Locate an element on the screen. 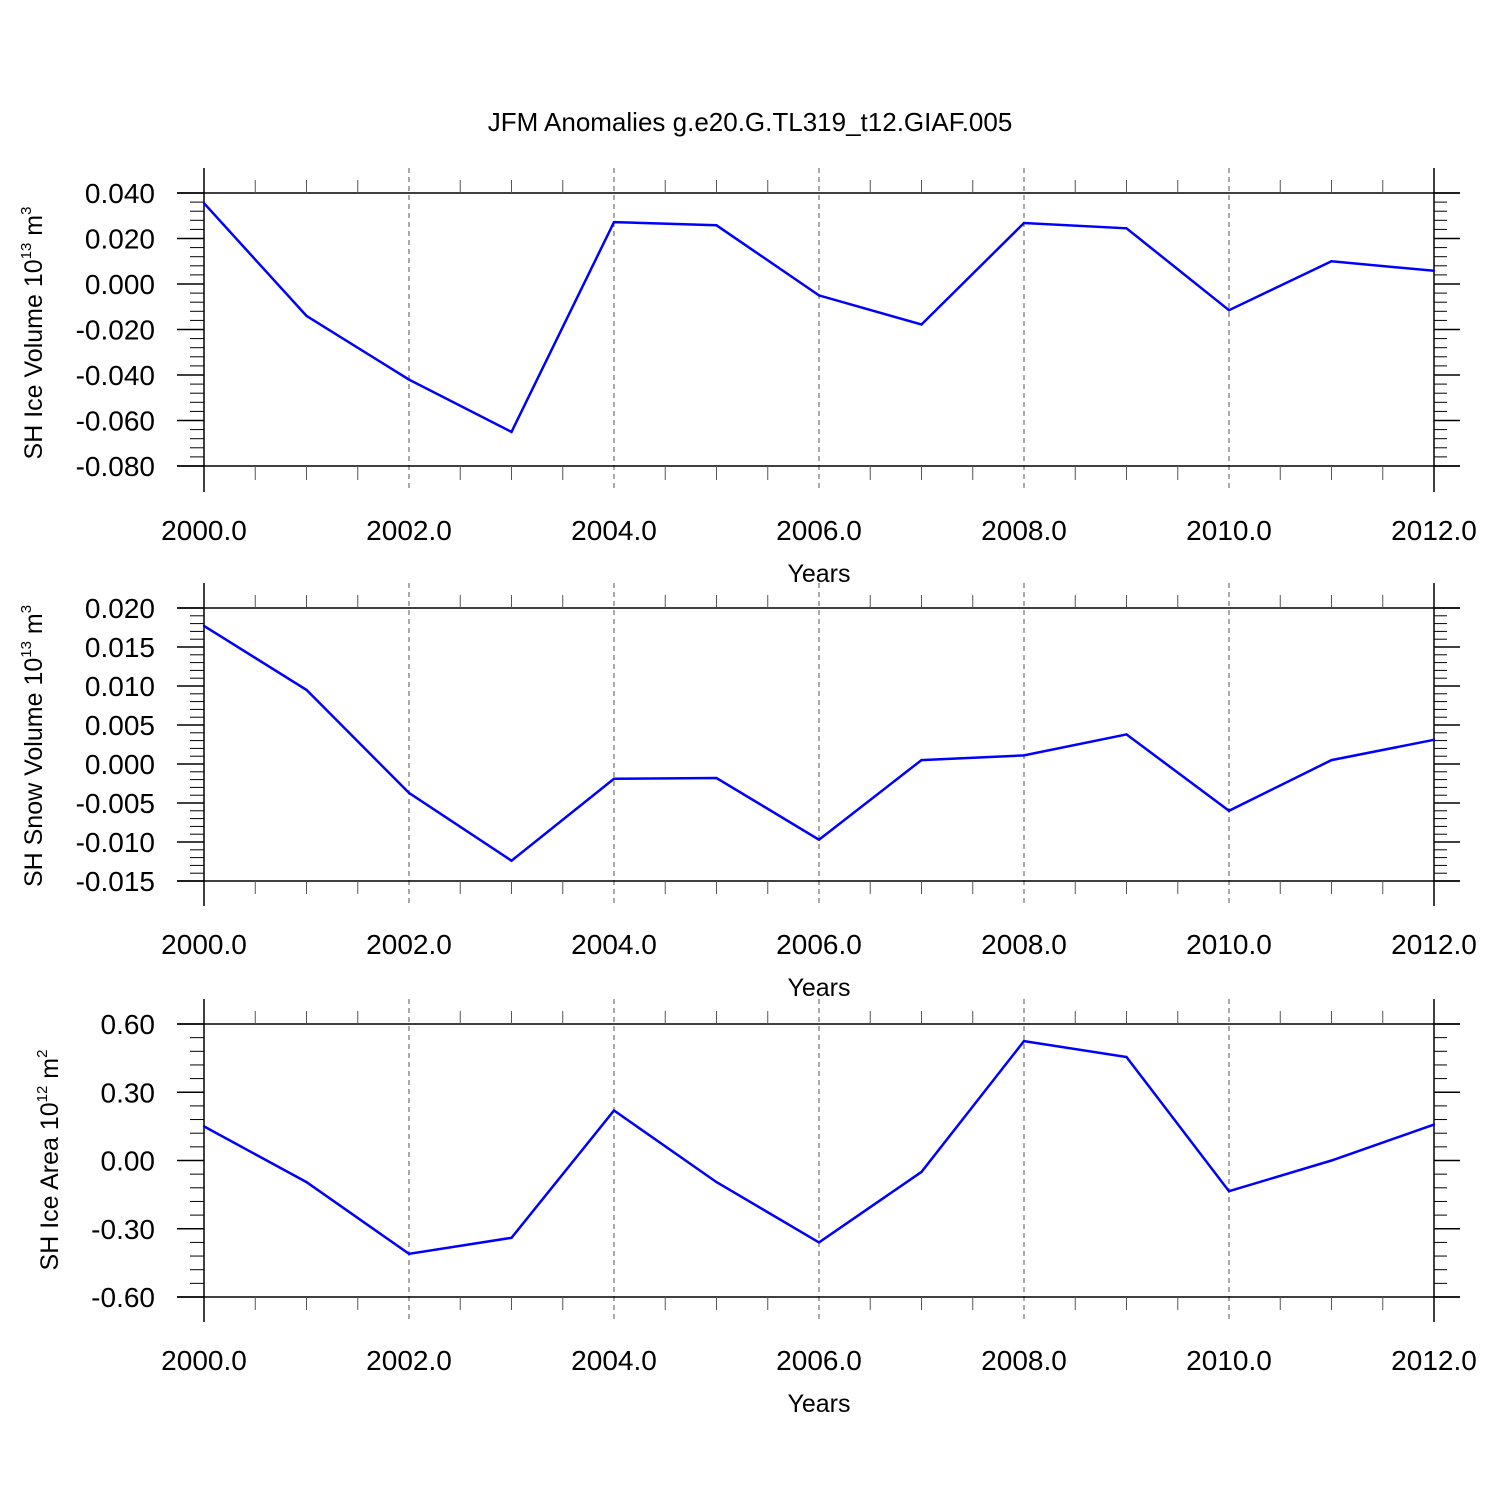 The image size is (1500, 1500). y-tick-label: -0.010 is located at coordinates (115, 842).